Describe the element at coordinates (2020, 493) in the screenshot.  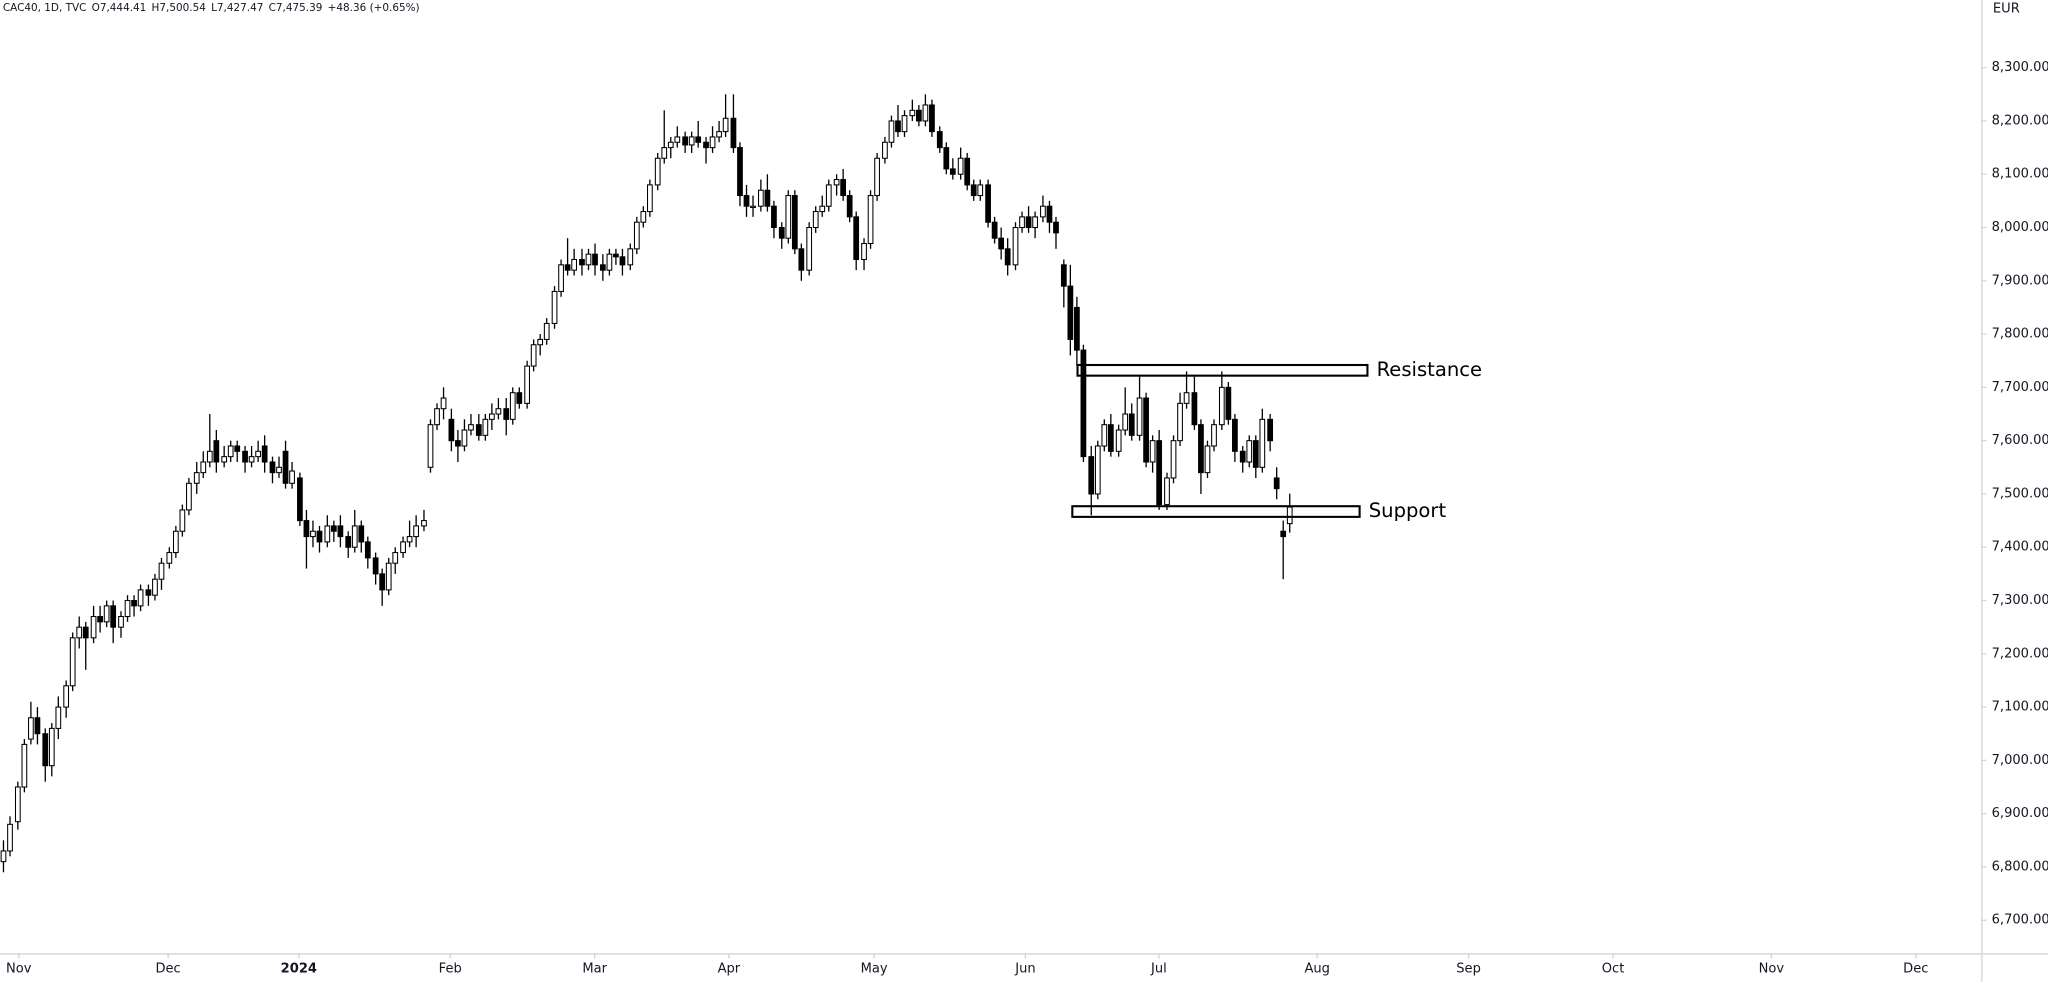
I see `y-tick-label: 7,500.00` at that location.